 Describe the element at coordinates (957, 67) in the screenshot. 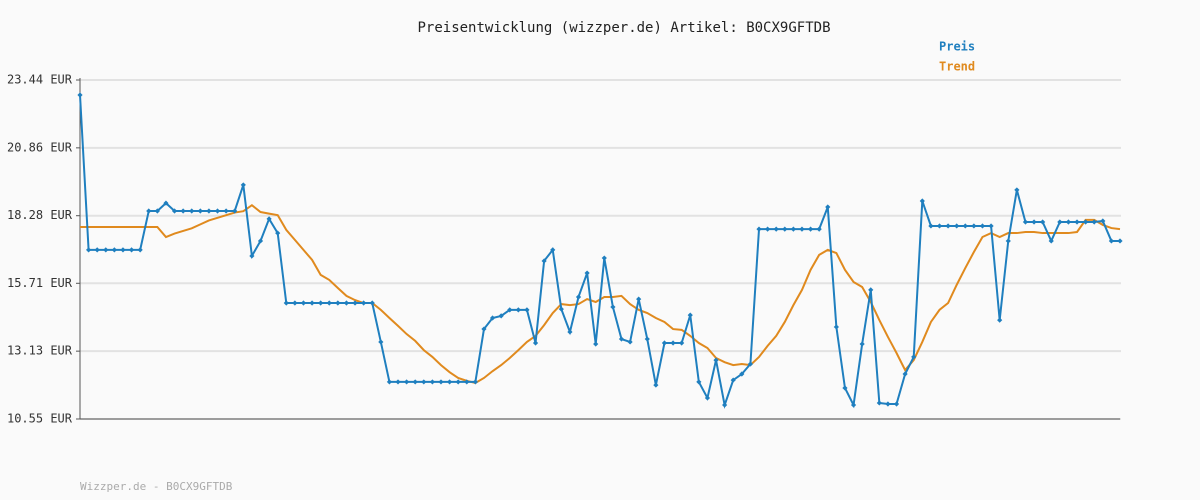

I see `legend-label: Trend` at that location.